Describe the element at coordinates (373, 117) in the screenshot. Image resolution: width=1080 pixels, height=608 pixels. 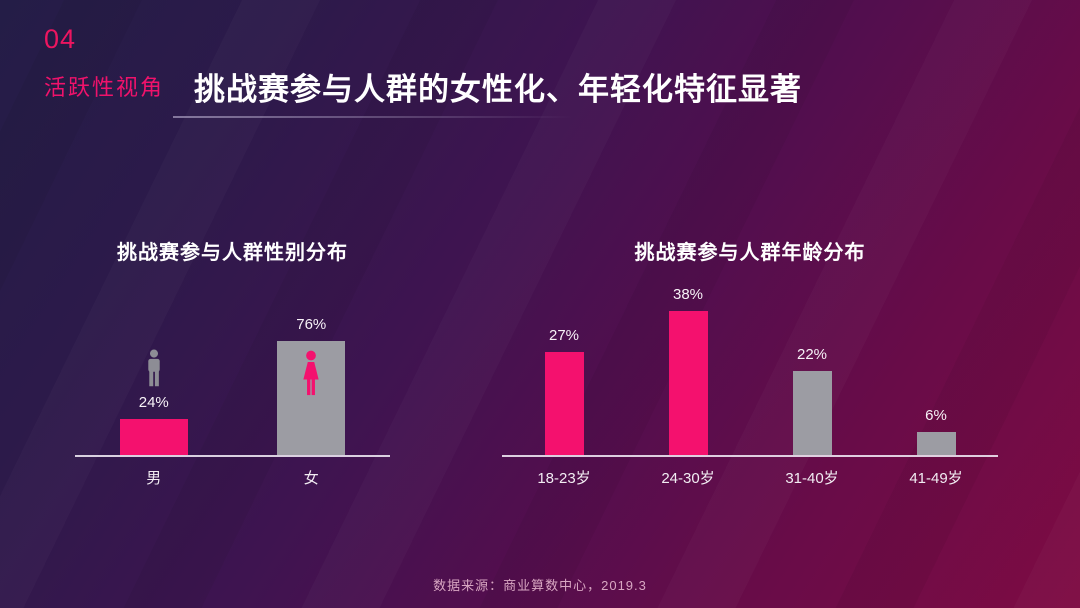
I see `title-underline` at that location.